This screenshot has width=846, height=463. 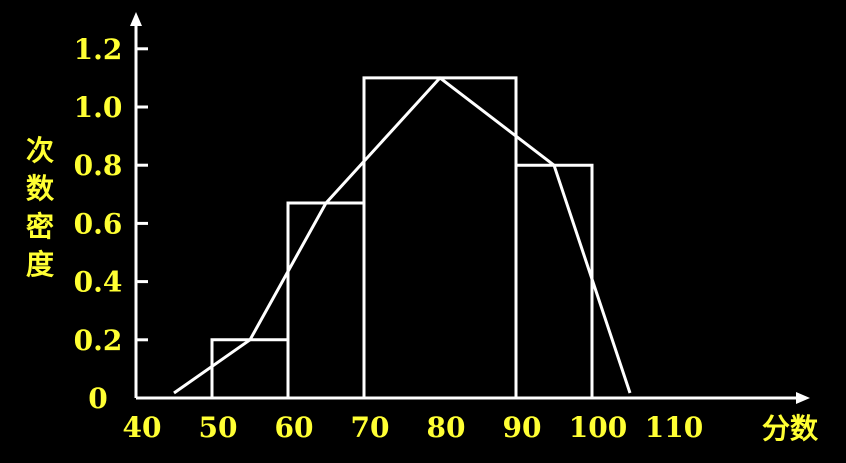 I want to click on x-tick-labels: 40 50 60 70 80 90 100 110, so click(x=413, y=427).